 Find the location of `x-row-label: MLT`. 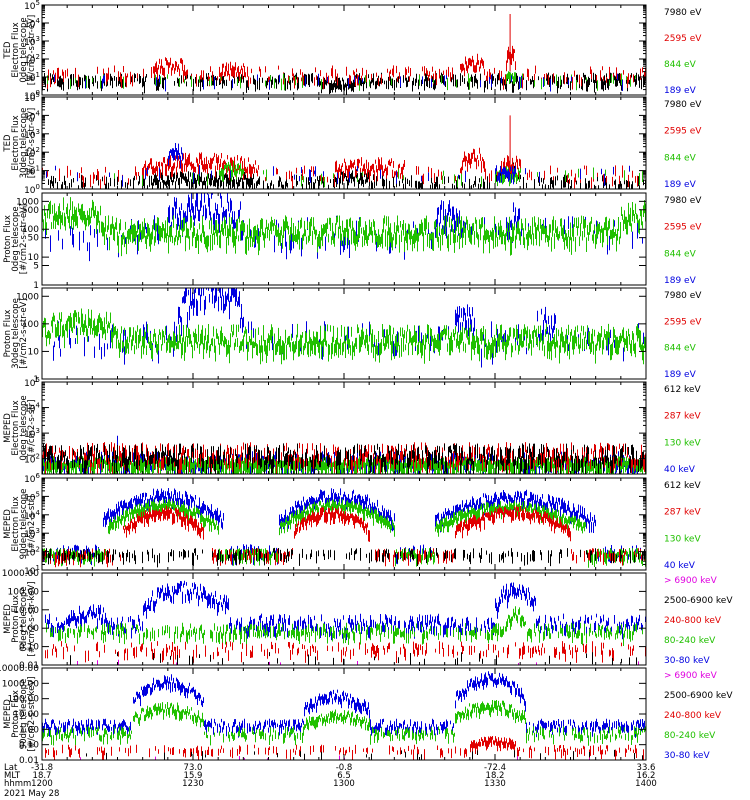

x-row-label: MLT is located at coordinates (12, 776).